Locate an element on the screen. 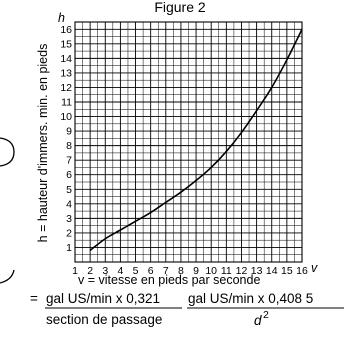  x-tick-label: 9 is located at coordinates (196, 271).